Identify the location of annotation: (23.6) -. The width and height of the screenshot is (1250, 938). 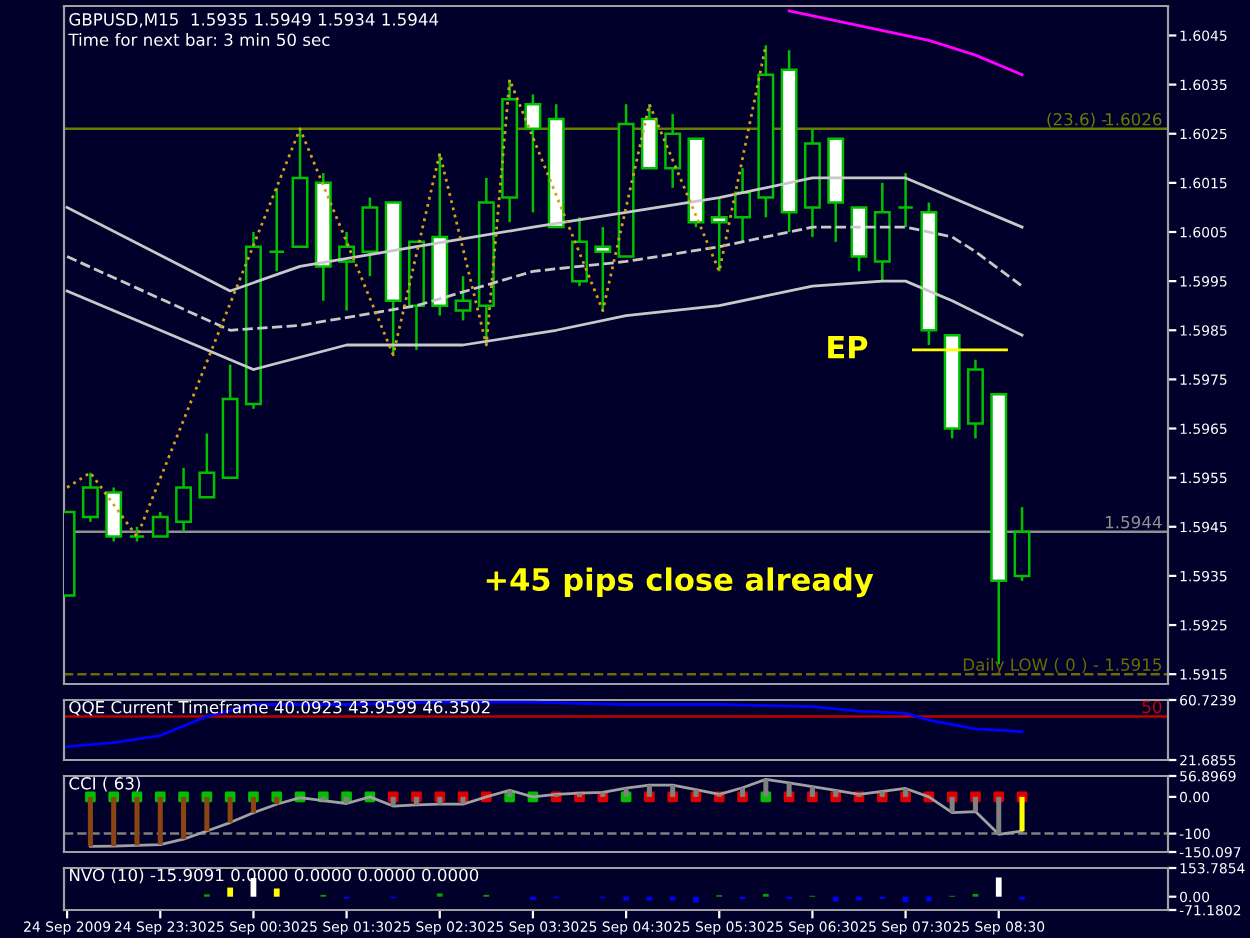
(1077, 120).